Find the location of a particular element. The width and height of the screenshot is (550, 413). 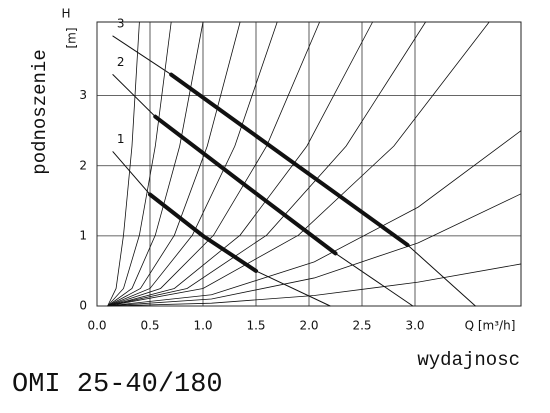

x-tick-label: 2.0 is located at coordinates (308, 326).